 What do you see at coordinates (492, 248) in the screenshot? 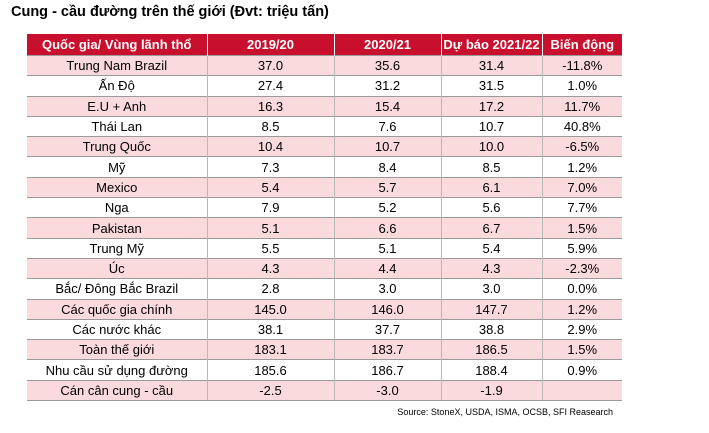
I see `cell-forecast: 5.4` at bounding box center [492, 248].